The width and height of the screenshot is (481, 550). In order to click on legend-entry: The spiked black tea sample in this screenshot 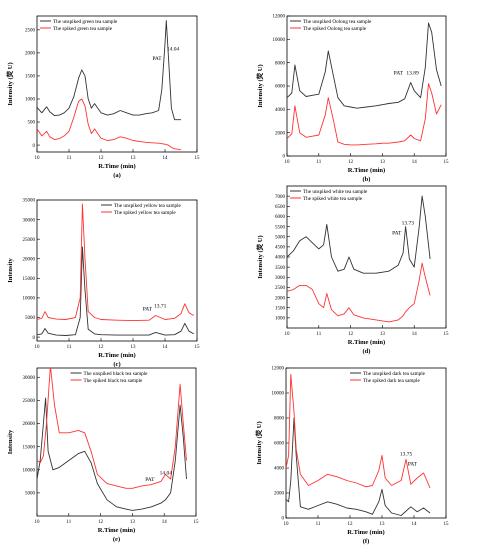, I will do `click(113, 381)`.